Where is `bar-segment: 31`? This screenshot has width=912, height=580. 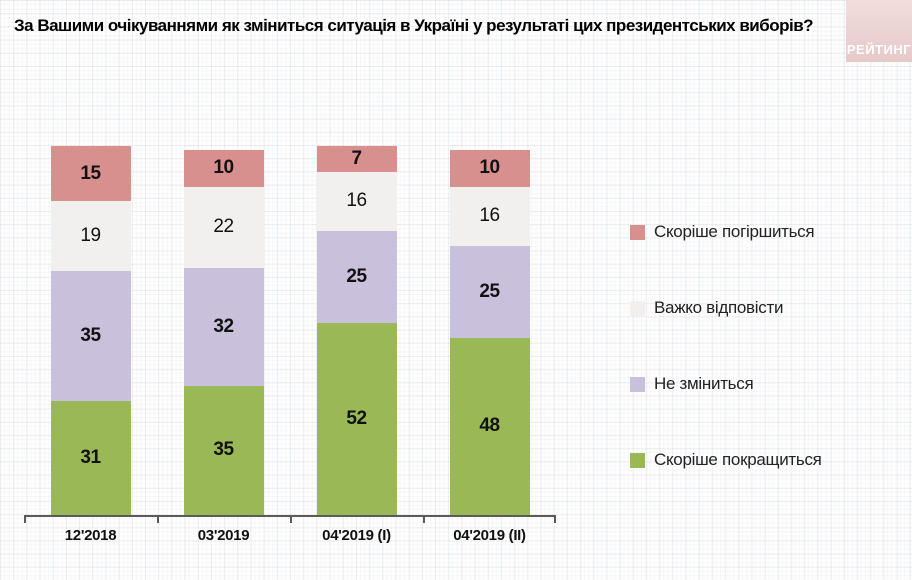 bar-segment: 31 is located at coordinates (90, 457).